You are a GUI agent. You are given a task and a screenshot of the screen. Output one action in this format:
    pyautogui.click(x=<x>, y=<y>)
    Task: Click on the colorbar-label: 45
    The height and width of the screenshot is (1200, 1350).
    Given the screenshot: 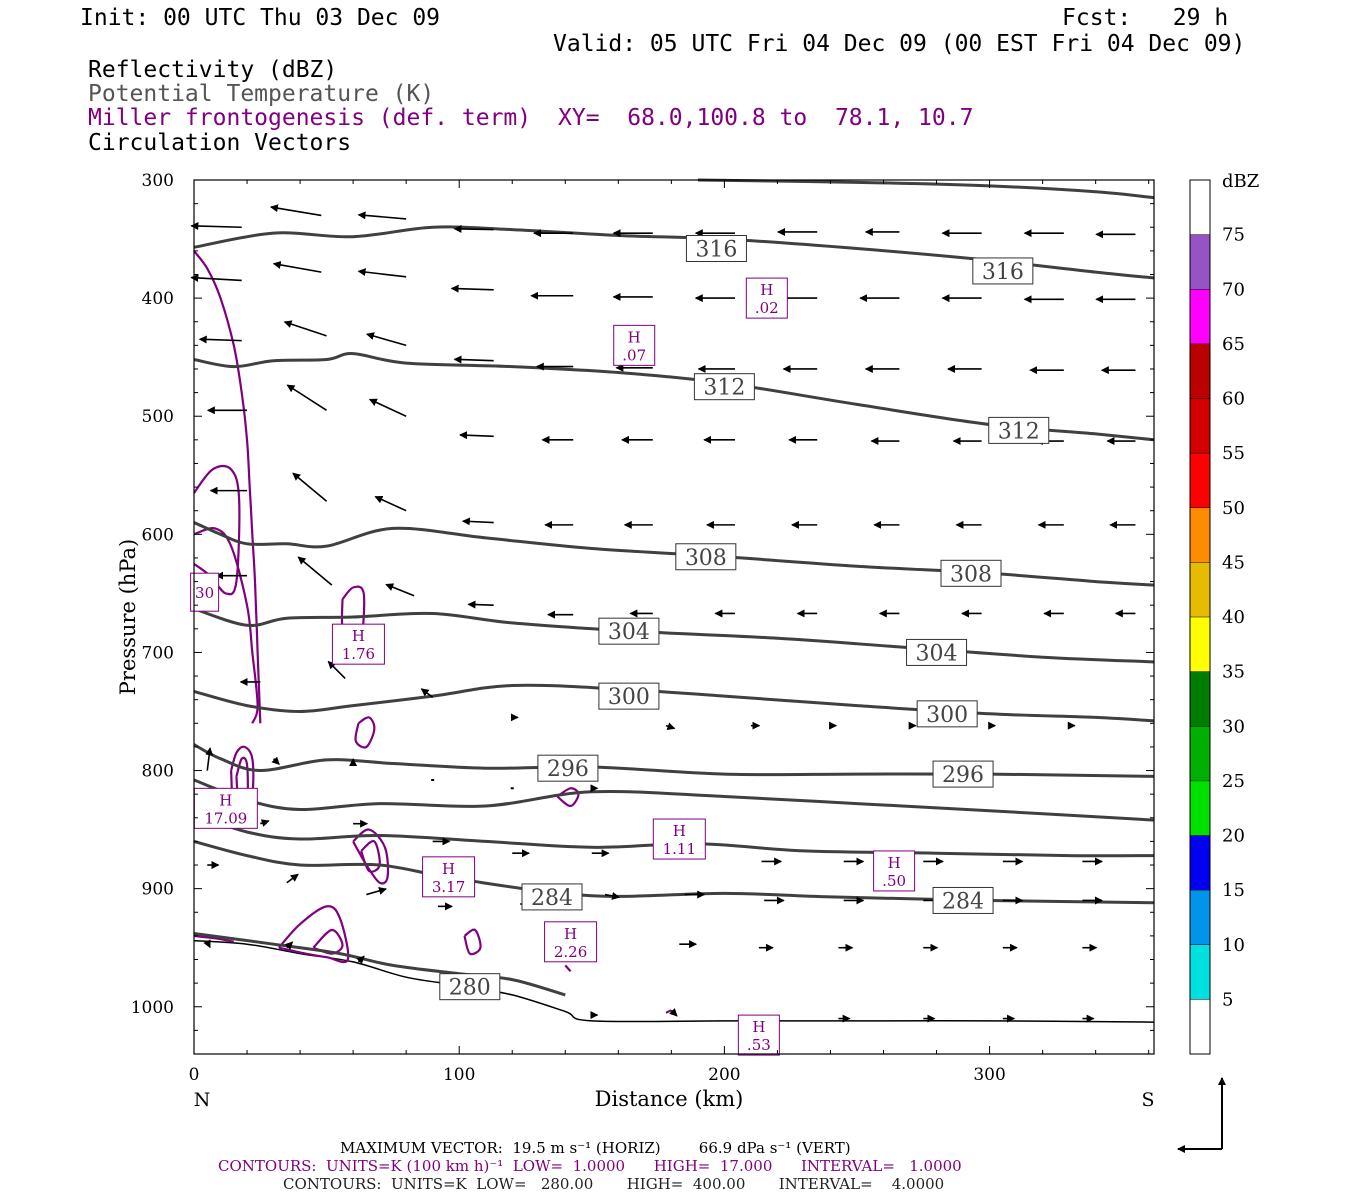 What is the action you would take?
    pyautogui.click(x=1233, y=562)
    